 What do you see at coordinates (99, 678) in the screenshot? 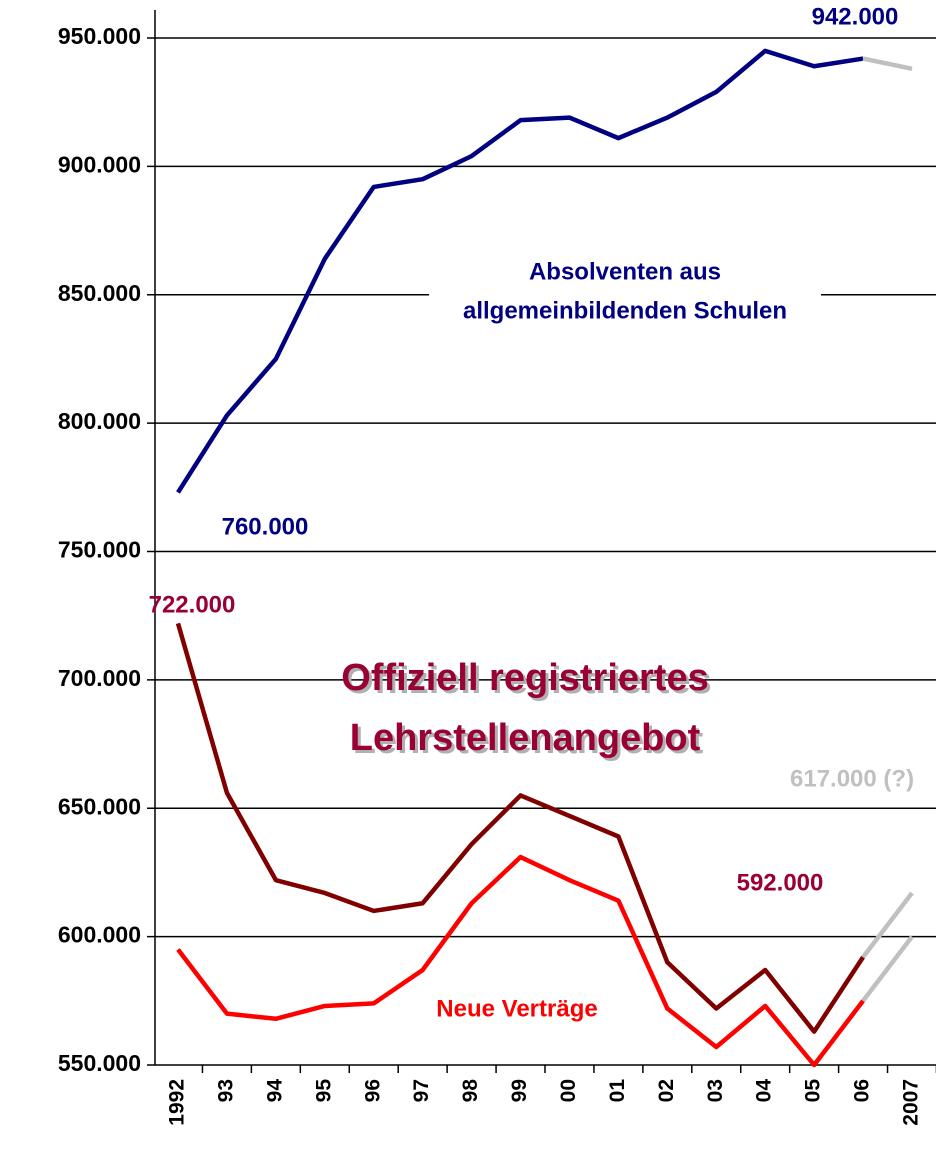
I see `y-tick-label: 700.000` at bounding box center [99, 678].